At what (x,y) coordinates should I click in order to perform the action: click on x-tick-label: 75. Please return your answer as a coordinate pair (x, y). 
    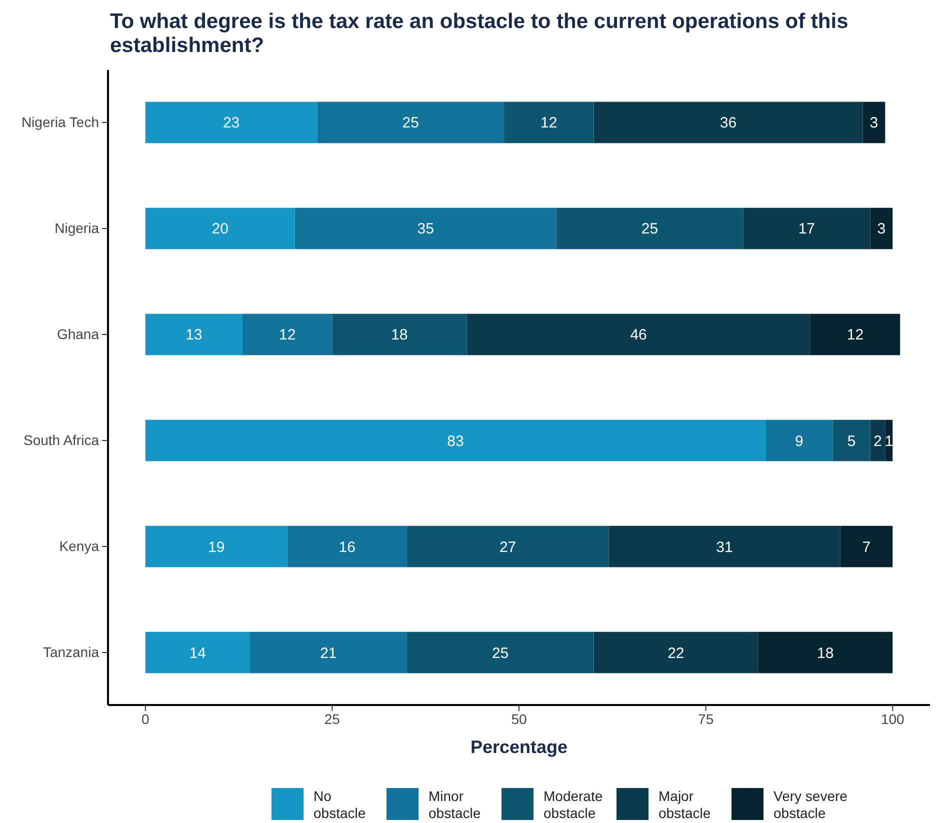
    Looking at the image, I should click on (706, 718).